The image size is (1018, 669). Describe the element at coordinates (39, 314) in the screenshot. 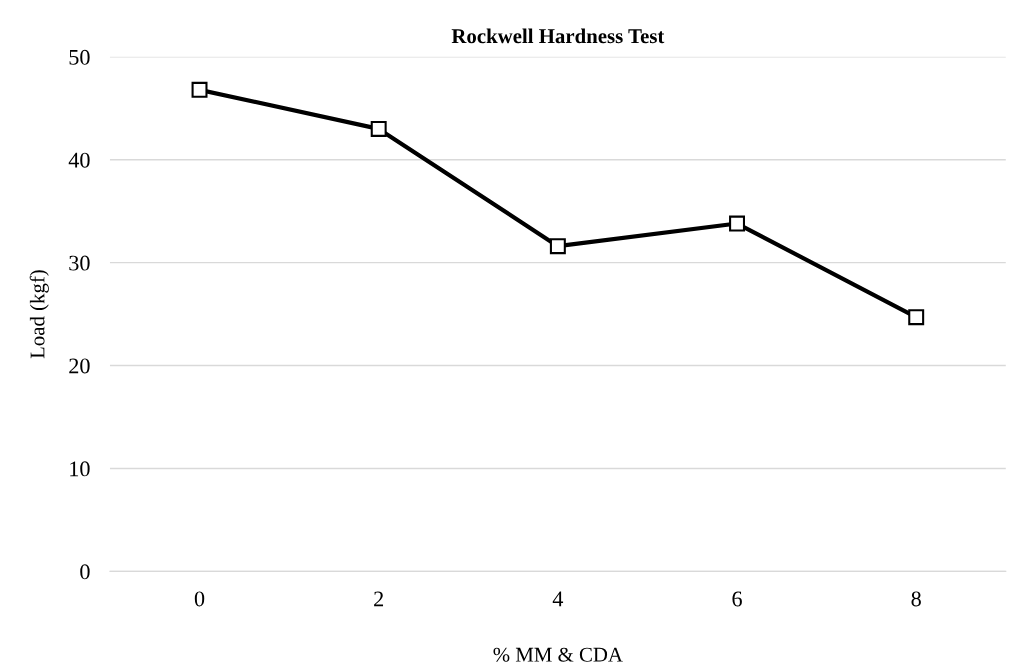

I see `y-axis-title: Load (kgf)` at that location.